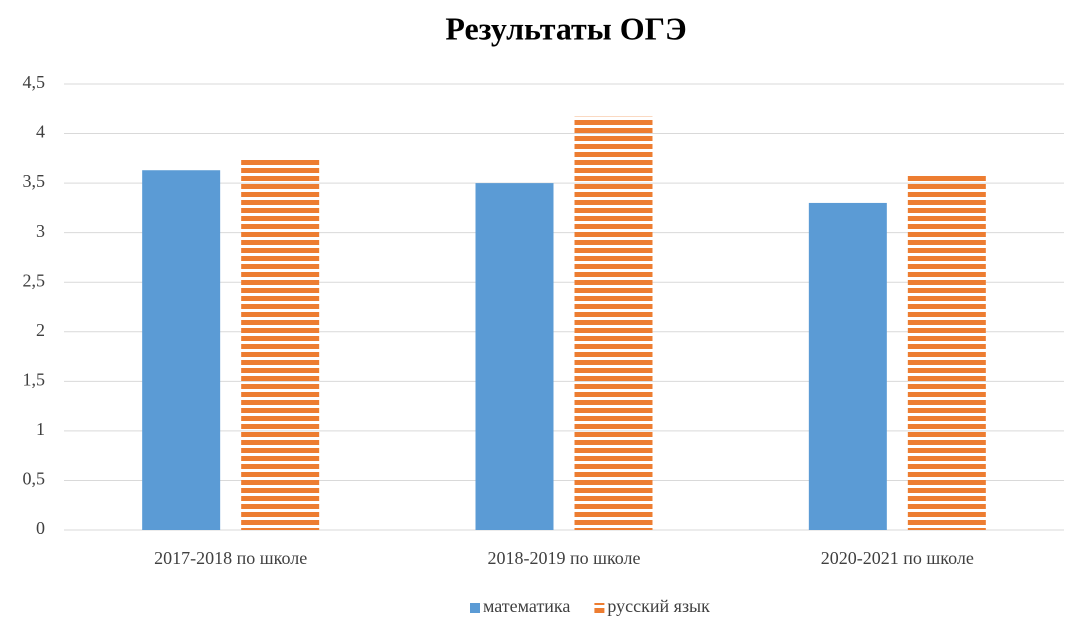  Describe the element at coordinates (526, 606) in the screenshot. I see `legend-label: математика` at that location.